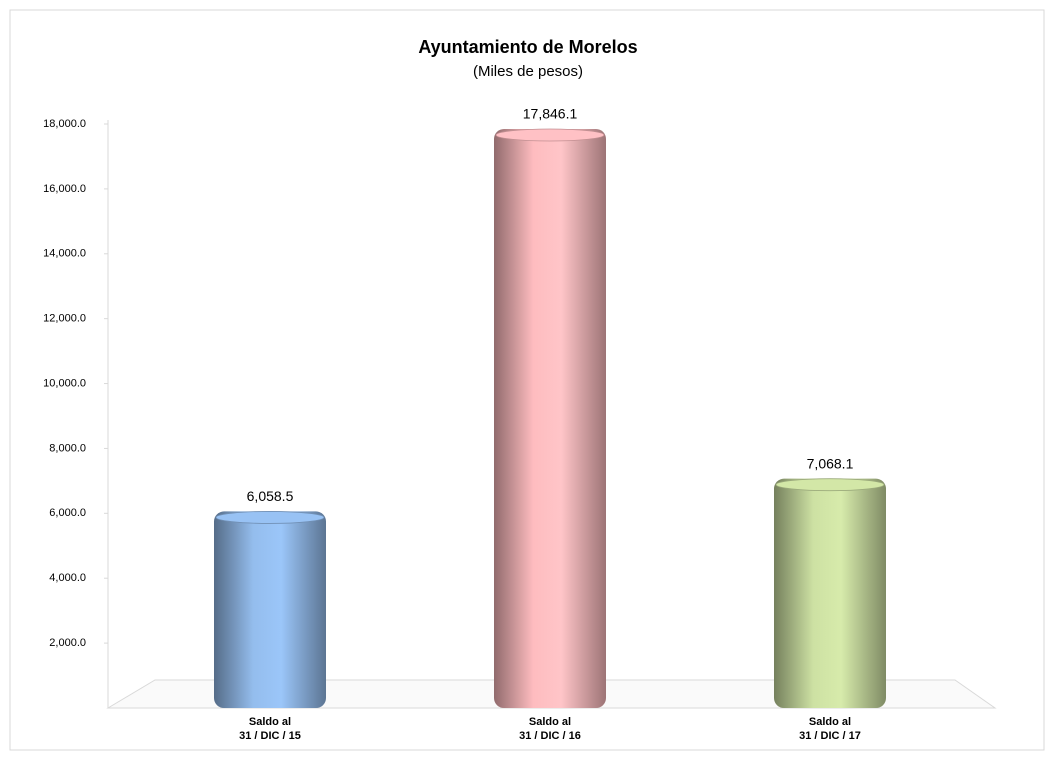 This screenshot has width=1051, height=757. I want to click on x-tick-label: 31 / DIC / 16, so click(550, 736).